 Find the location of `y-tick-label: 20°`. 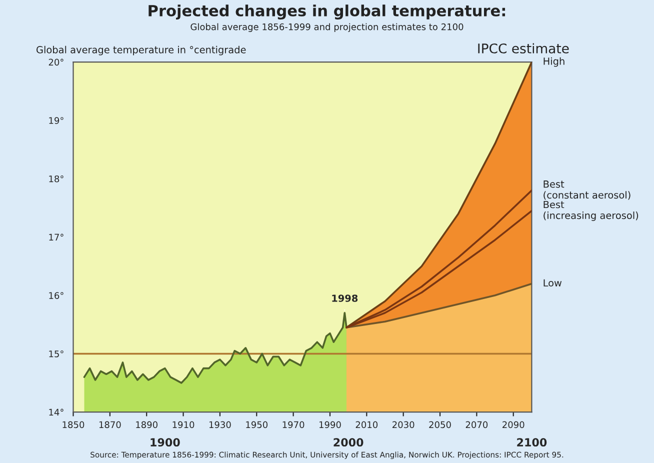

y-tick-label: 20° is located at coordinates (56, 62).